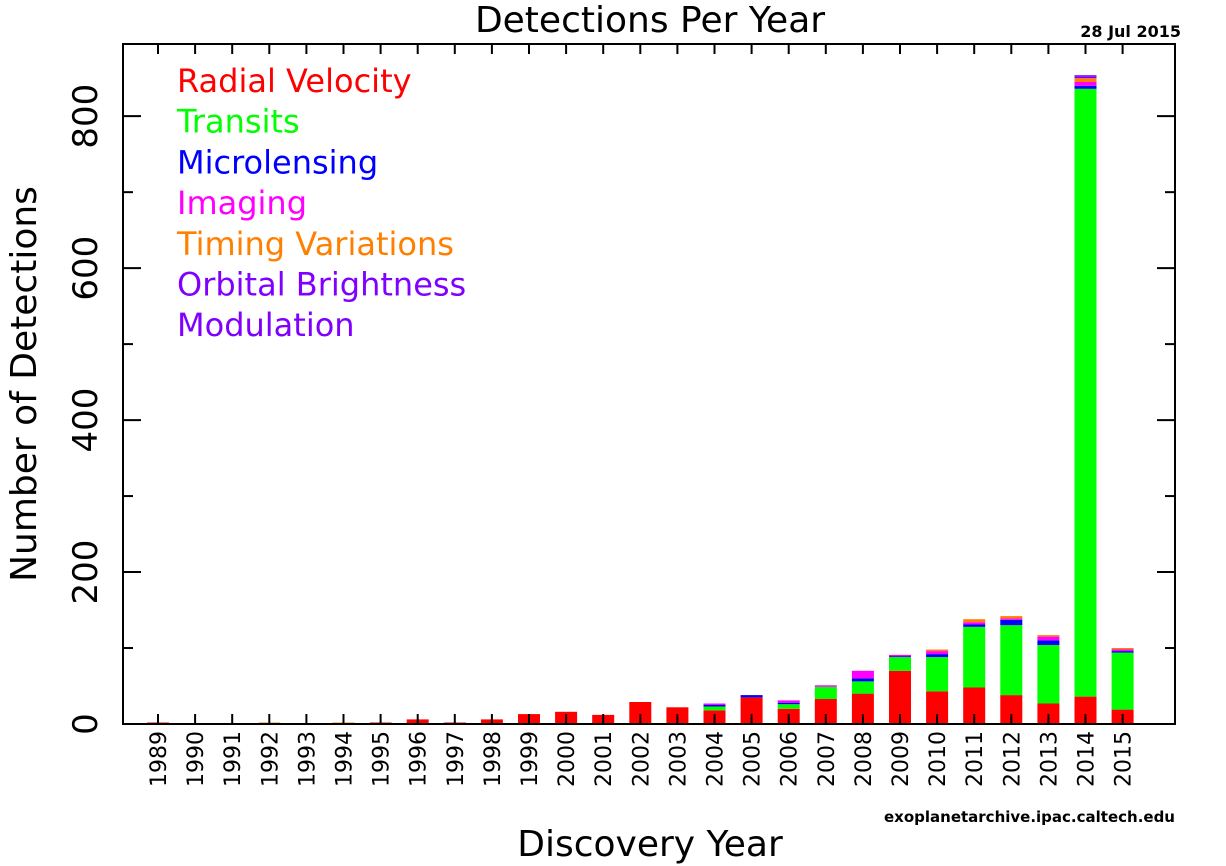  I want to click on x-tick-label: 2015, so click(1124, 759).